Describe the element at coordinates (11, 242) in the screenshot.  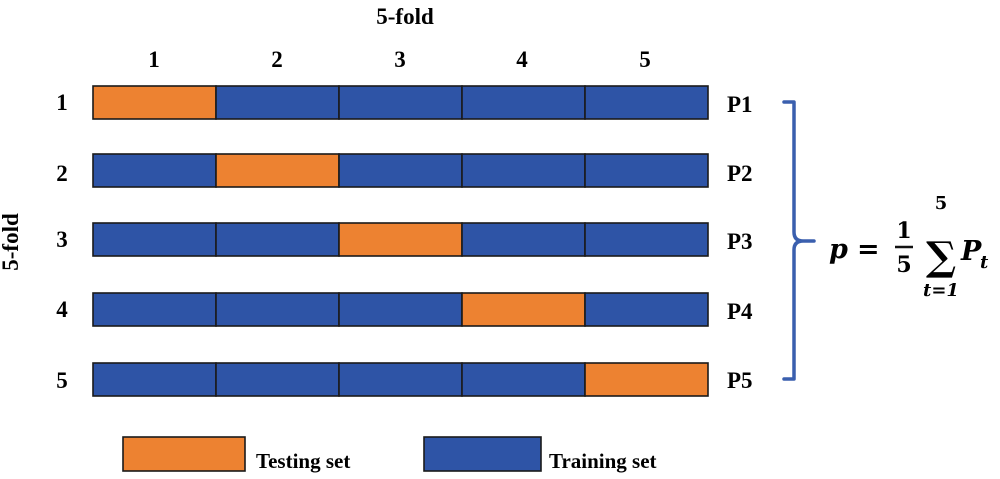
I see `left-title: 5-fold` at that location.